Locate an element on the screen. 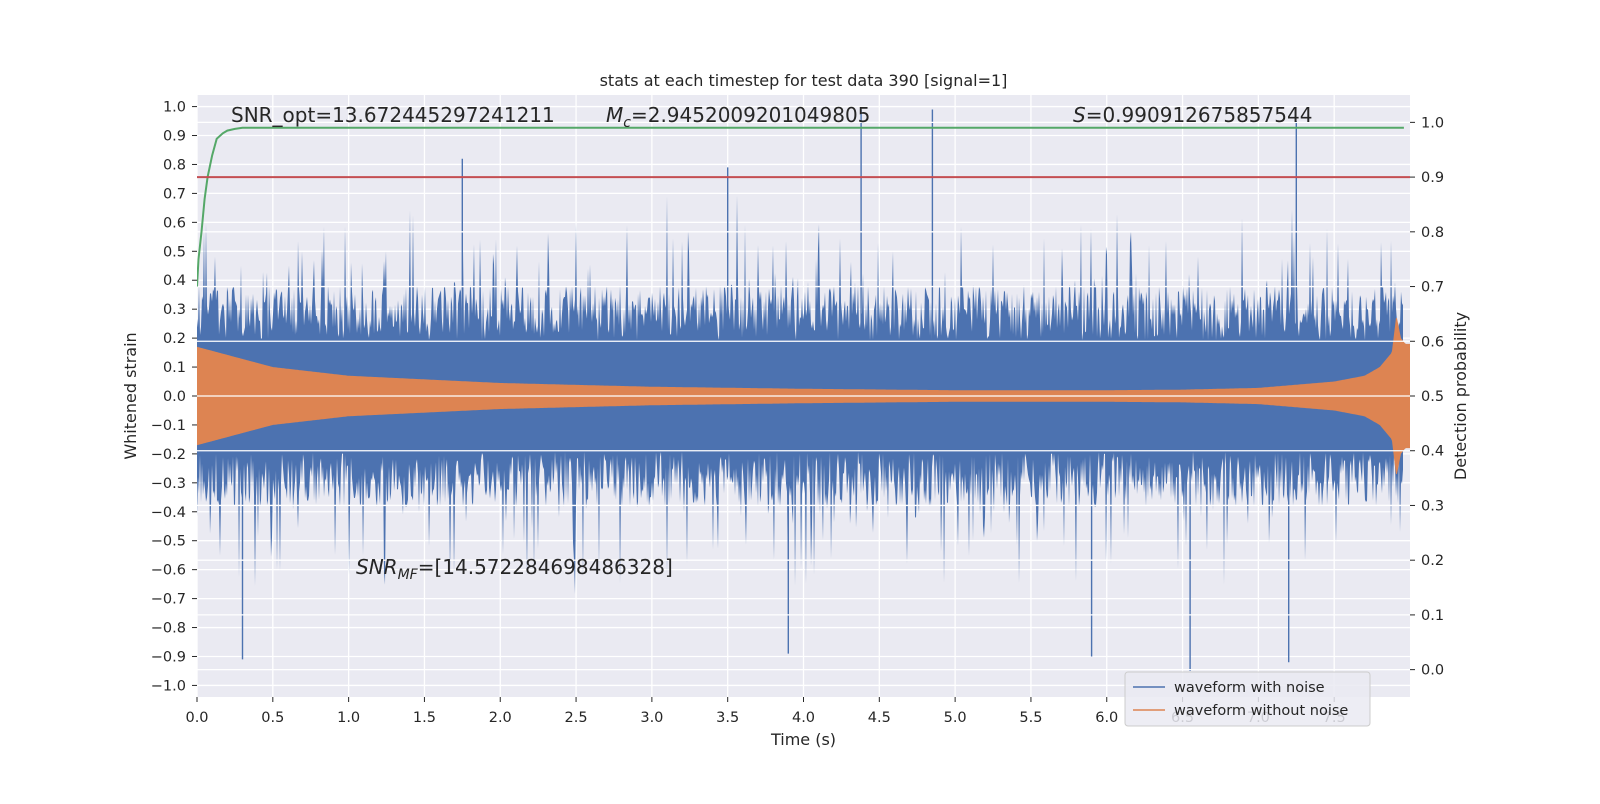  y2-tick-label-0: 1.0 is located at coordinates (1432, 123).